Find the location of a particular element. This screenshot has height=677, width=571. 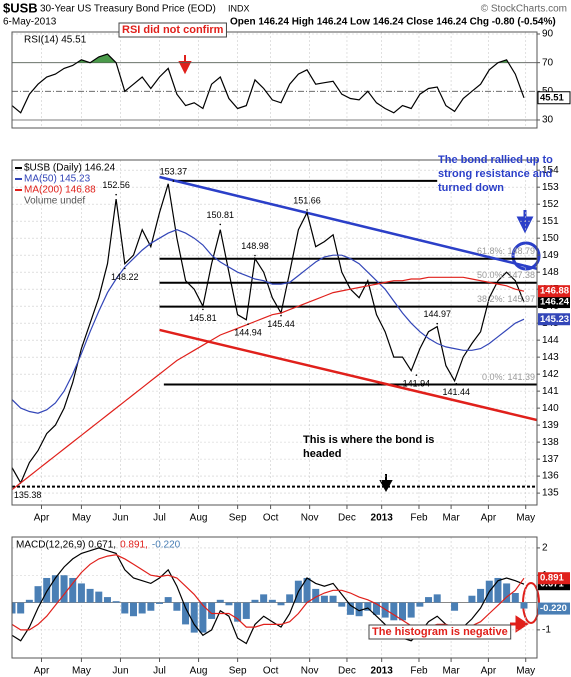

annotation: headed is located at coordinates (322, 454).